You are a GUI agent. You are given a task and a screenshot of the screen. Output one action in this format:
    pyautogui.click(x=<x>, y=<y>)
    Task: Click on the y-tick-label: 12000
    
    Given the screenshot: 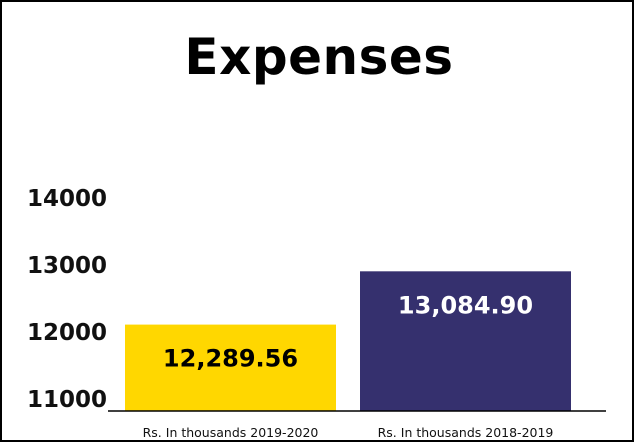 What is the action you would take?
    pyautogui.click(x=67, y=333)
    